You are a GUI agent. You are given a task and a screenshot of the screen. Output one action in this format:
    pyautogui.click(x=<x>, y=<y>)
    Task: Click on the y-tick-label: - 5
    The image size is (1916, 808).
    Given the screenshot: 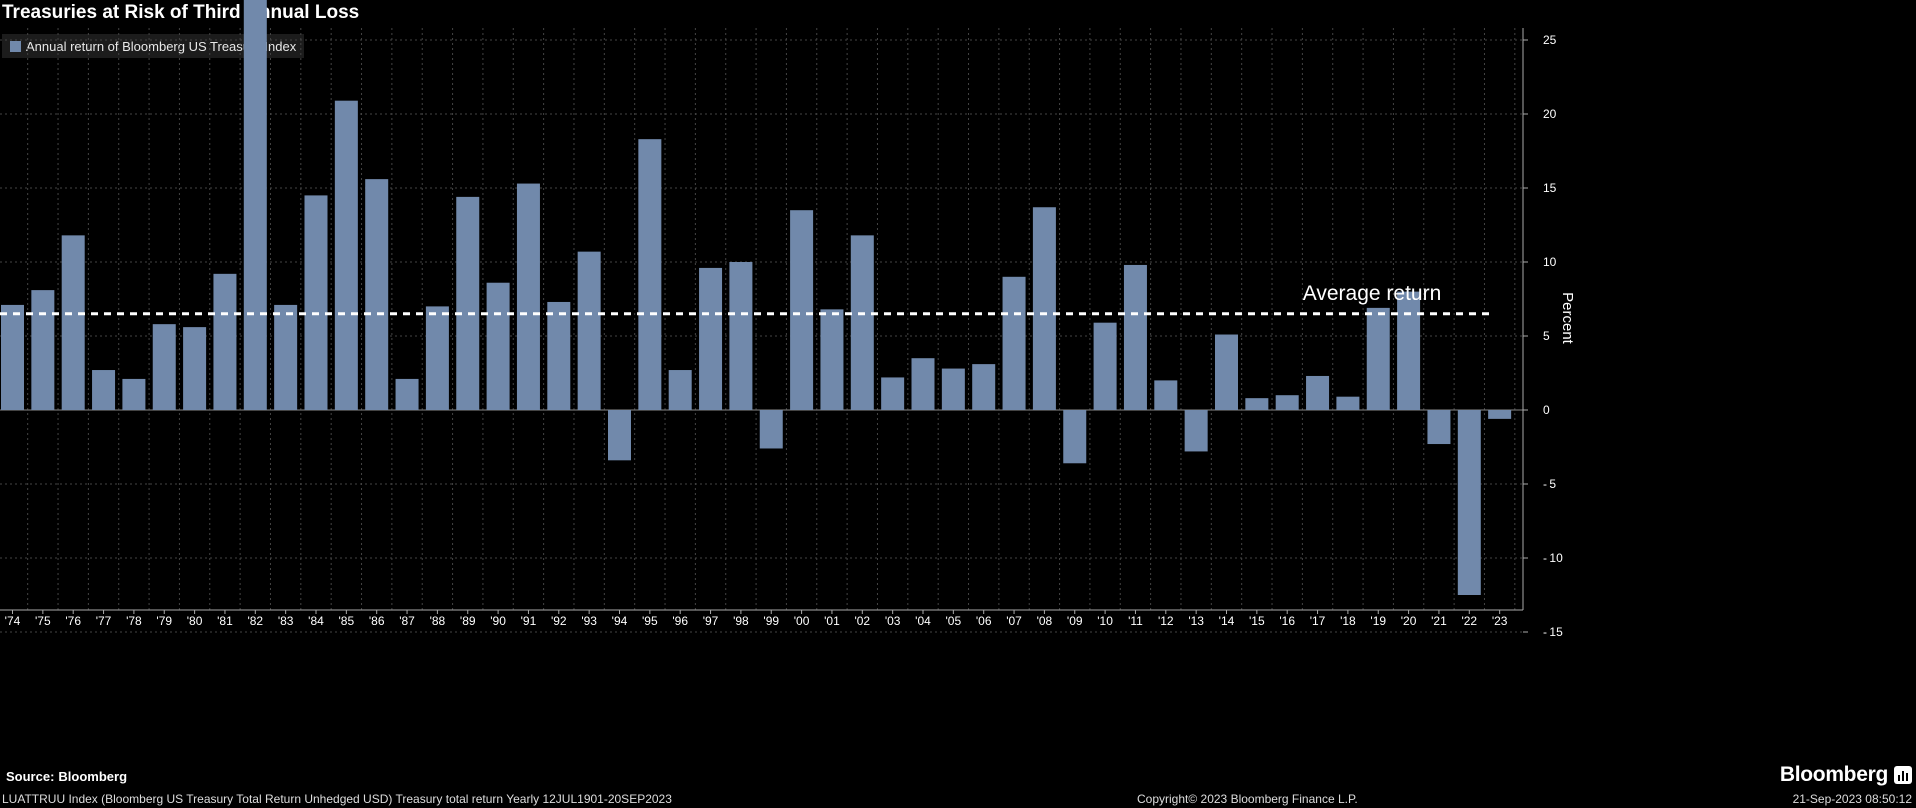 What is the action you would take?
    pyautogui.click(x=1549, y=484)
    